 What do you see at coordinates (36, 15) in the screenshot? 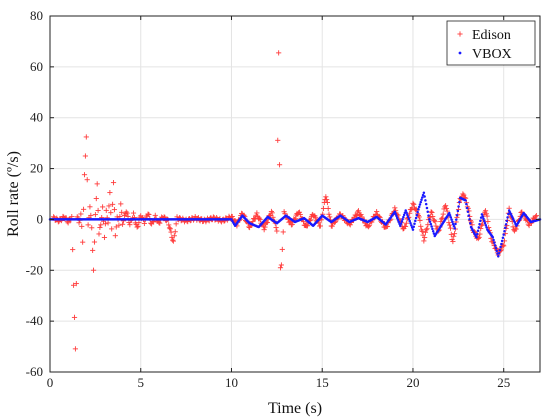
I see `y-tick-label: 80` at bounding box center [36, 15].